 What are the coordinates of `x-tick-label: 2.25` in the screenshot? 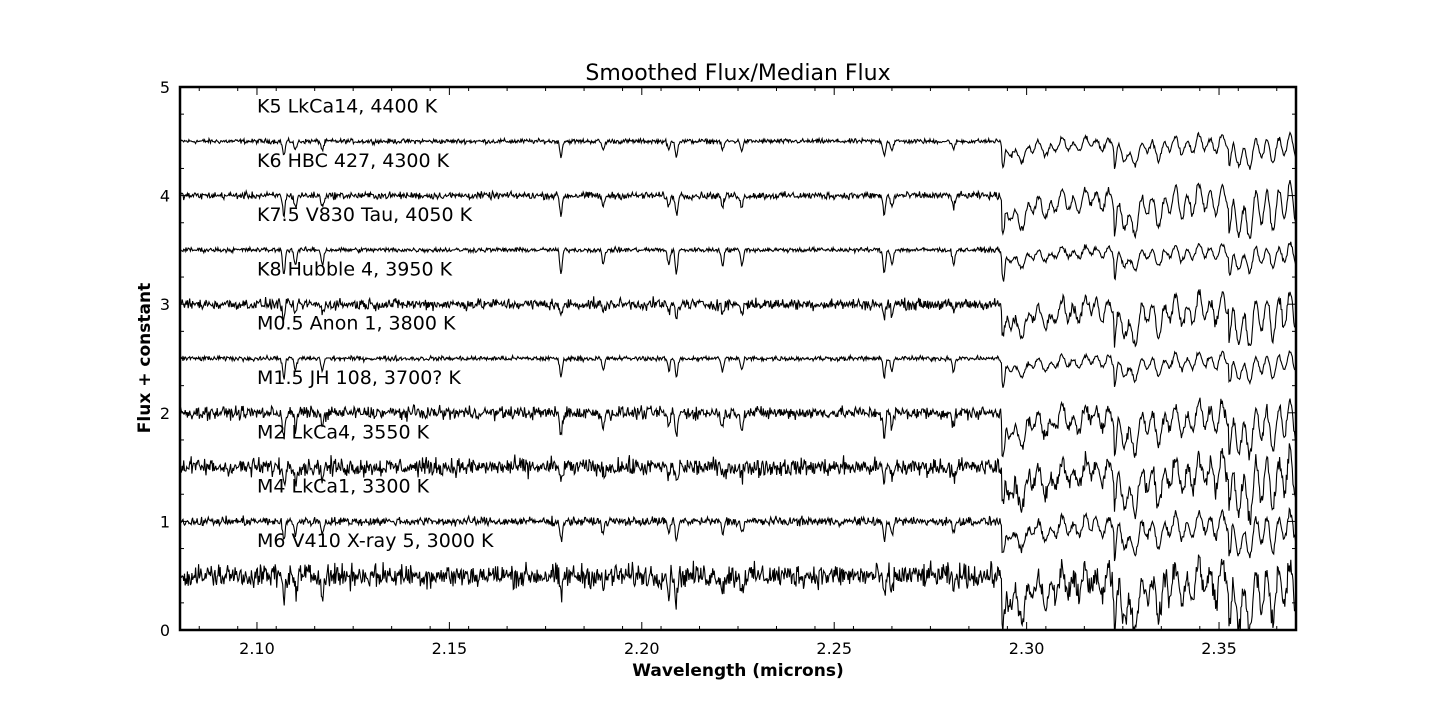 It's located at (834, 648).